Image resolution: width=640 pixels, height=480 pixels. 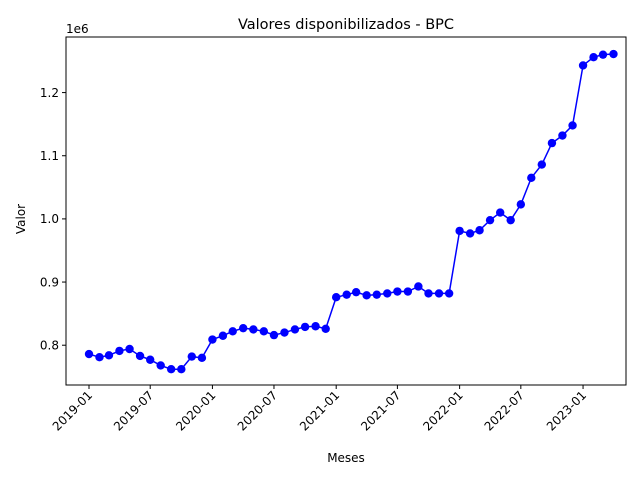 What do you see at coordinates (380, 410) in the screenshot?
I see `x-tick-label: 2021-07` at bounding box center [380, 410].